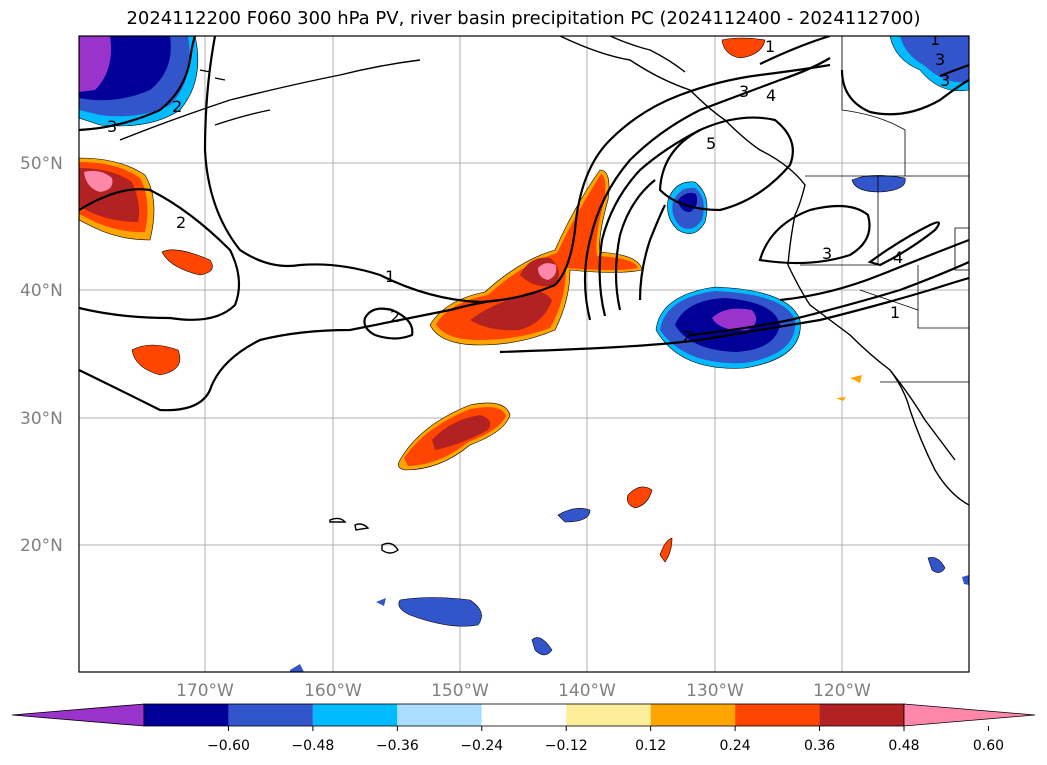  Describe the element at coordinates (884, 209) in the screenshot. I see `political-borders` at that location.